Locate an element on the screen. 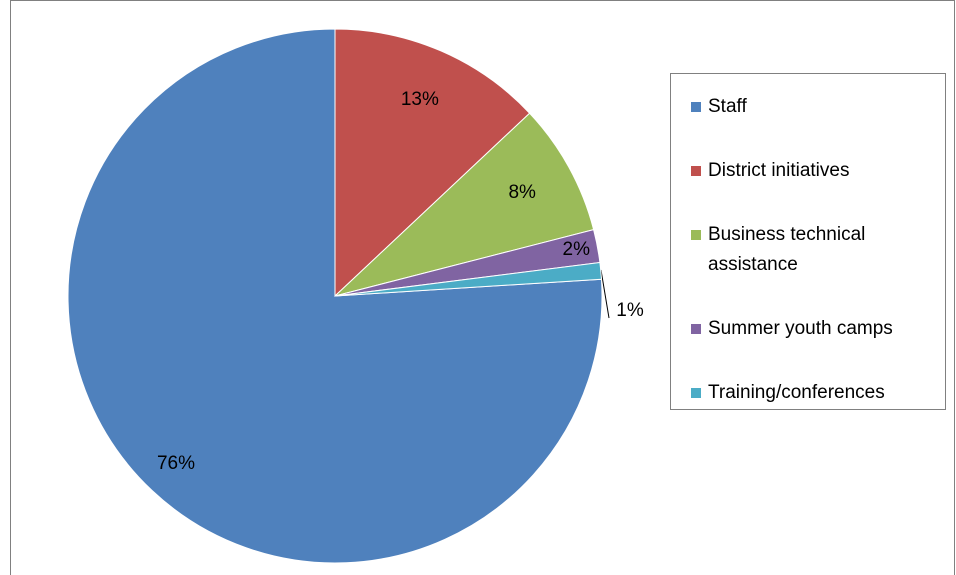 This screenshot has width=956, height=575. legend-label: Summer youth camps is located at coordinates (800, 328).